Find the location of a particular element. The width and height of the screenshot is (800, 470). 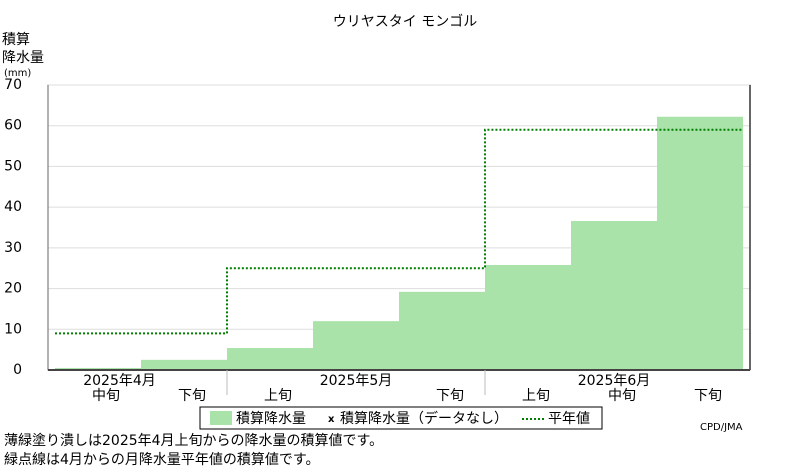

month-label: 2025年6月 is located at coordinates (614, 381).